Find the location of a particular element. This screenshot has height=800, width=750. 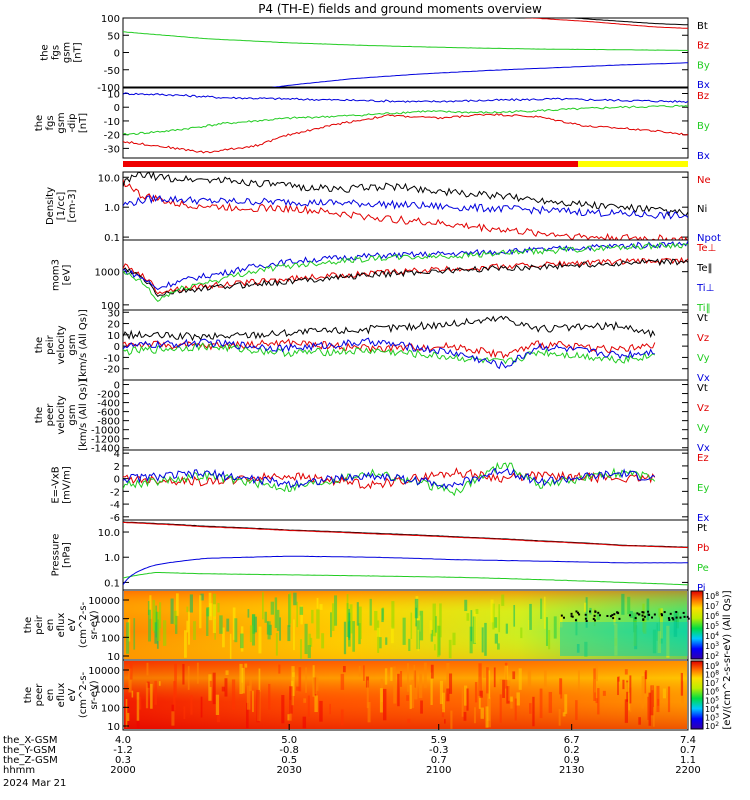

p6-ylabel-line: velocity is located at coordinates (61, 414).